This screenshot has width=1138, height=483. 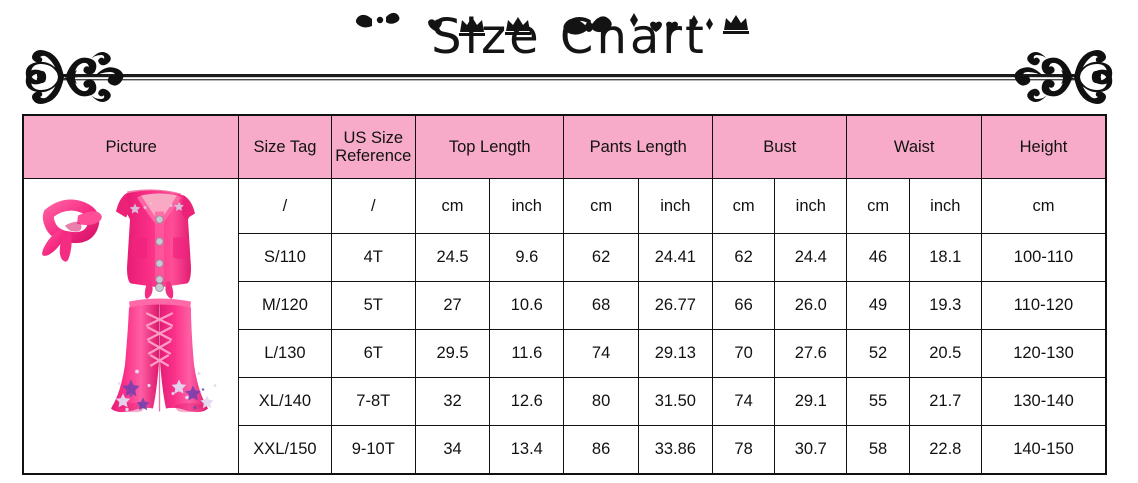 What do you see at coordinates (527, 305) in the screenshot?
I see `cell-top-inch: 10.6` at bounding box center [527, 305].